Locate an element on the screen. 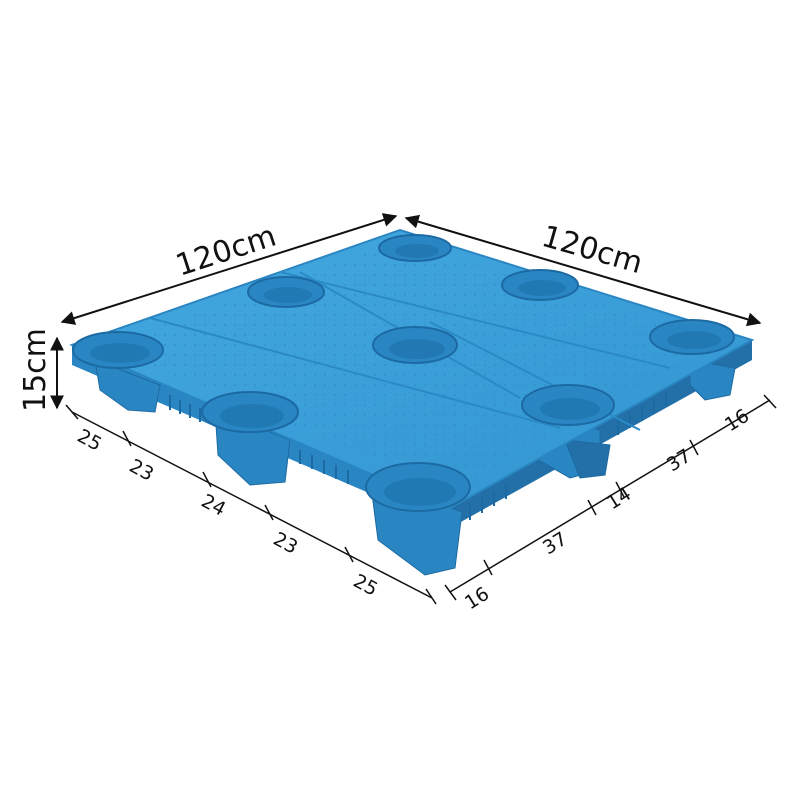 Image resolution: width=800 pixels, height=800 pixels. side-segment-3: 14 is located at coordinates (619, 498).